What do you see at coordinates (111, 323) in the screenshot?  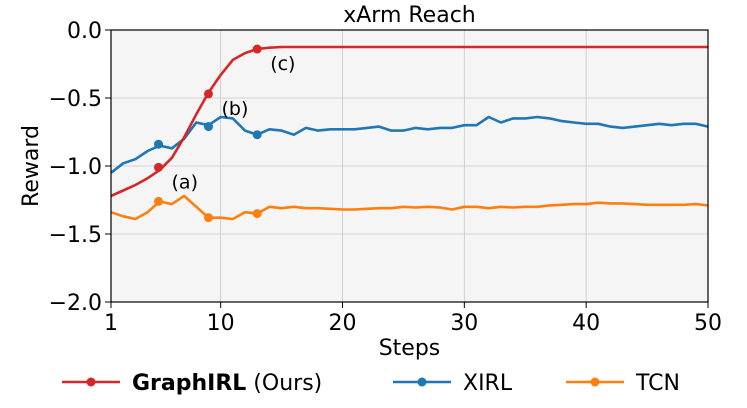 I see `x-tick-label: 1` at bounding box center [111, 323].